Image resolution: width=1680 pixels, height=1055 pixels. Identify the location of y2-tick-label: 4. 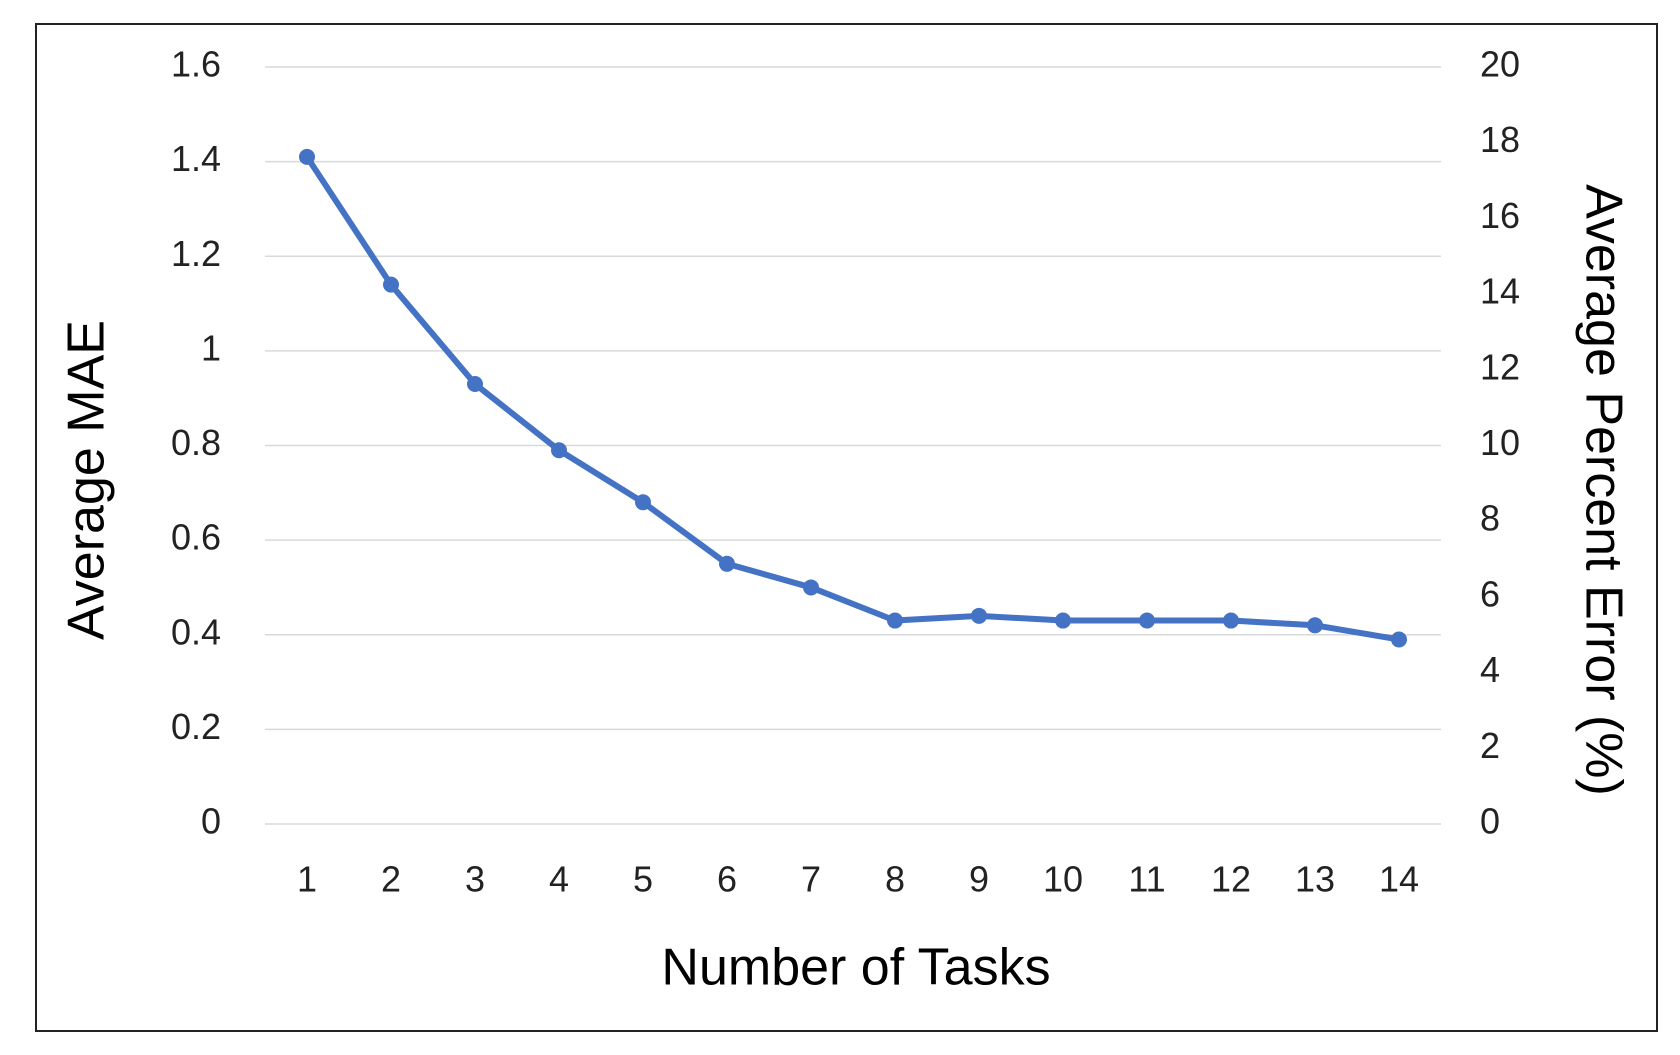
(1490, 669).